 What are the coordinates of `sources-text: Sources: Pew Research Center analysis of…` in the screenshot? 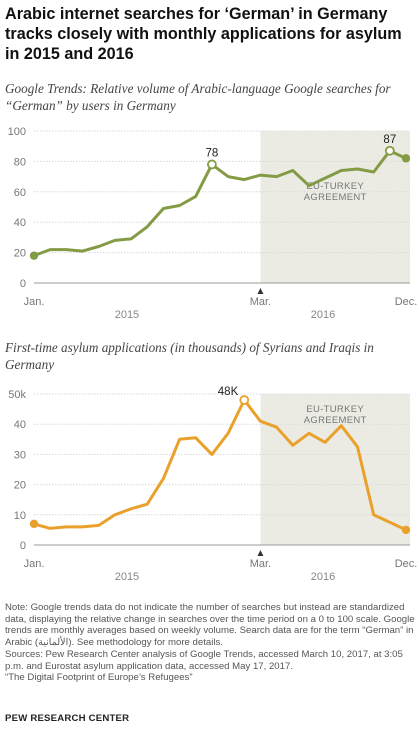 It's located at (204, 660).